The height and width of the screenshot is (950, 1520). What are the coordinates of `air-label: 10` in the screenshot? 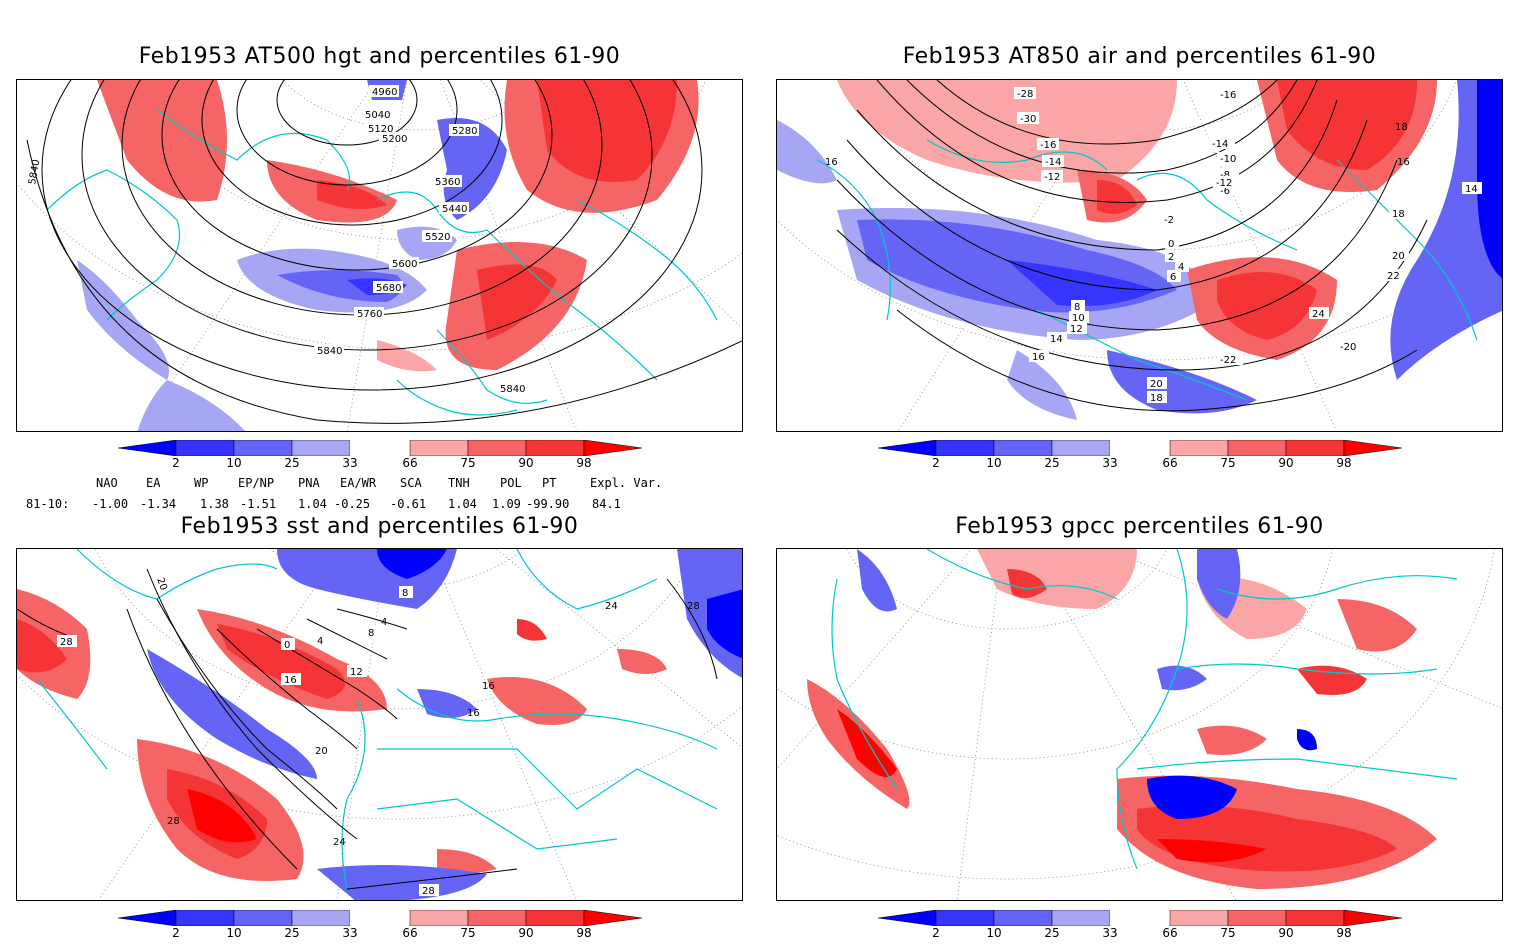 It's located at (1078, 318).